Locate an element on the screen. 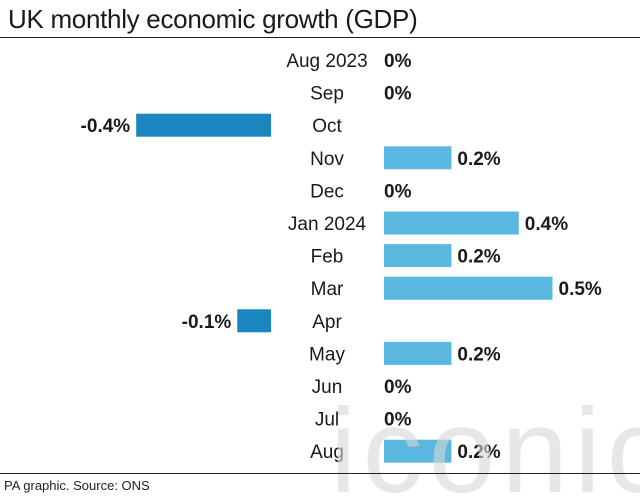  category-label: Dec is located at coordinates (327, 191).